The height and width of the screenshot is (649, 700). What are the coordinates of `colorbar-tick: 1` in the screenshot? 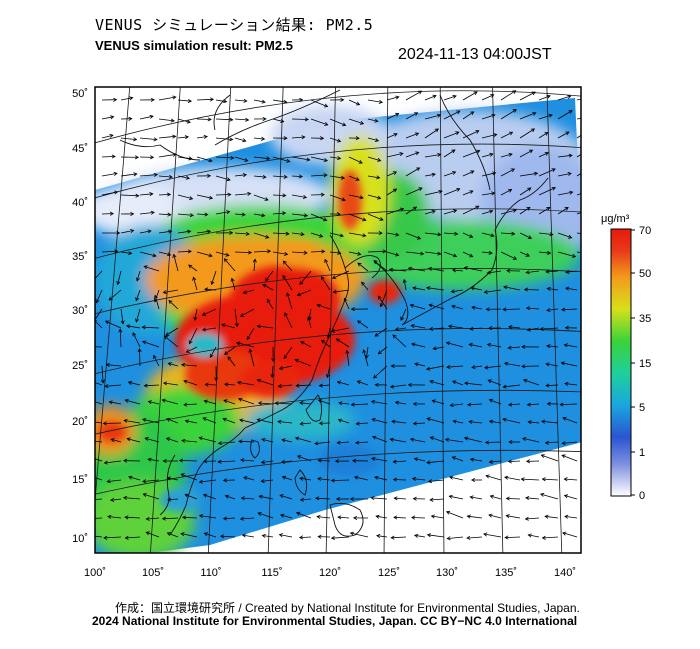 It's located at (642, 453).